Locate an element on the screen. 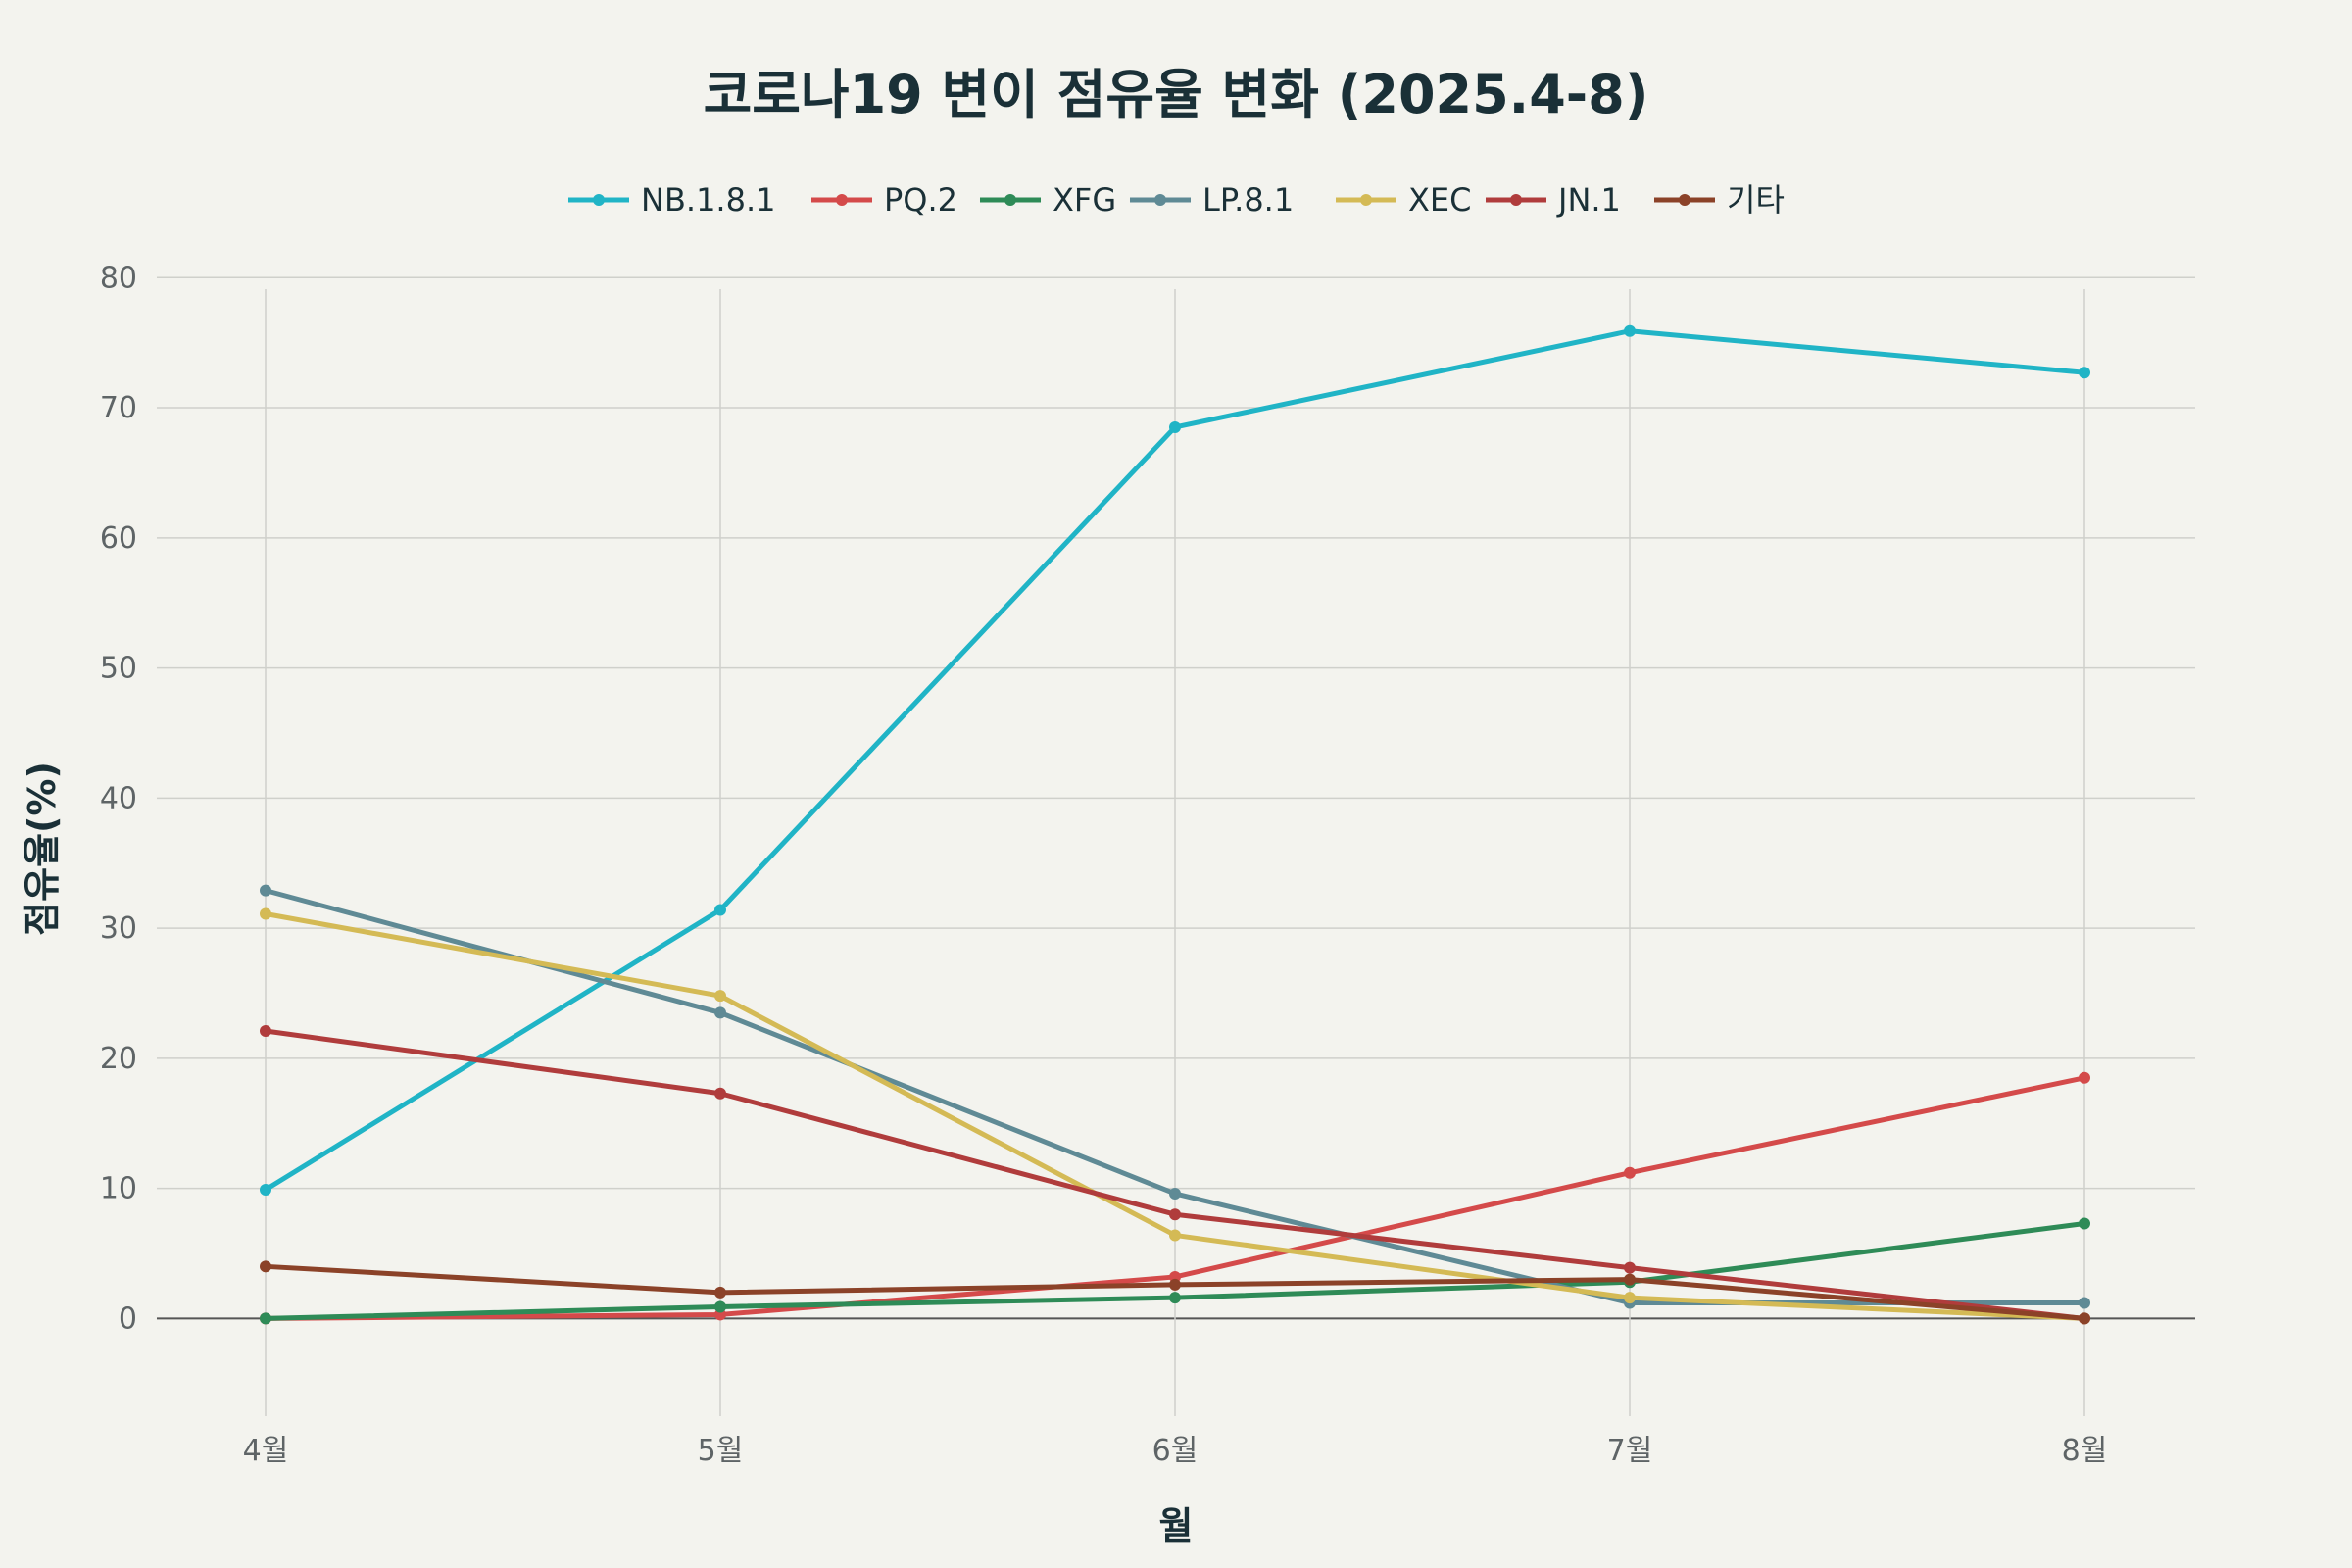 This screenshot has width=2352, height=1568. y-tick-label: 60 is located at coordinates (118, 538).